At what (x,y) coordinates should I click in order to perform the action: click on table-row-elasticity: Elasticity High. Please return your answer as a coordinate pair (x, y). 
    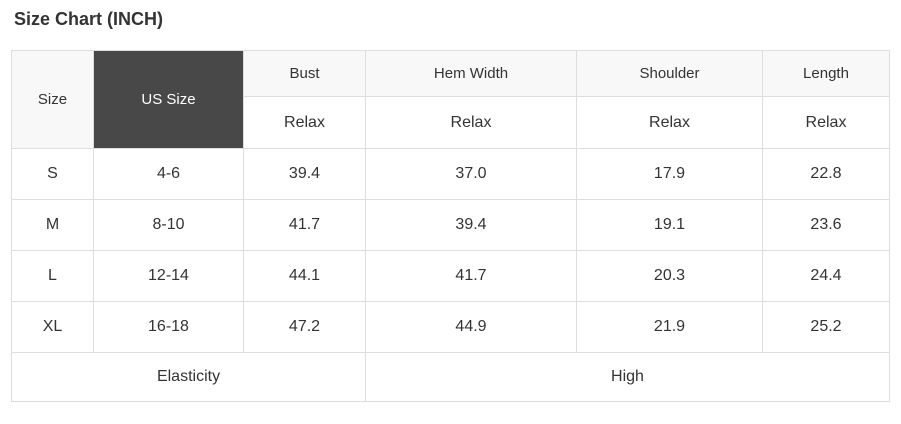
    Looking at the image, I should click on (450, 377).